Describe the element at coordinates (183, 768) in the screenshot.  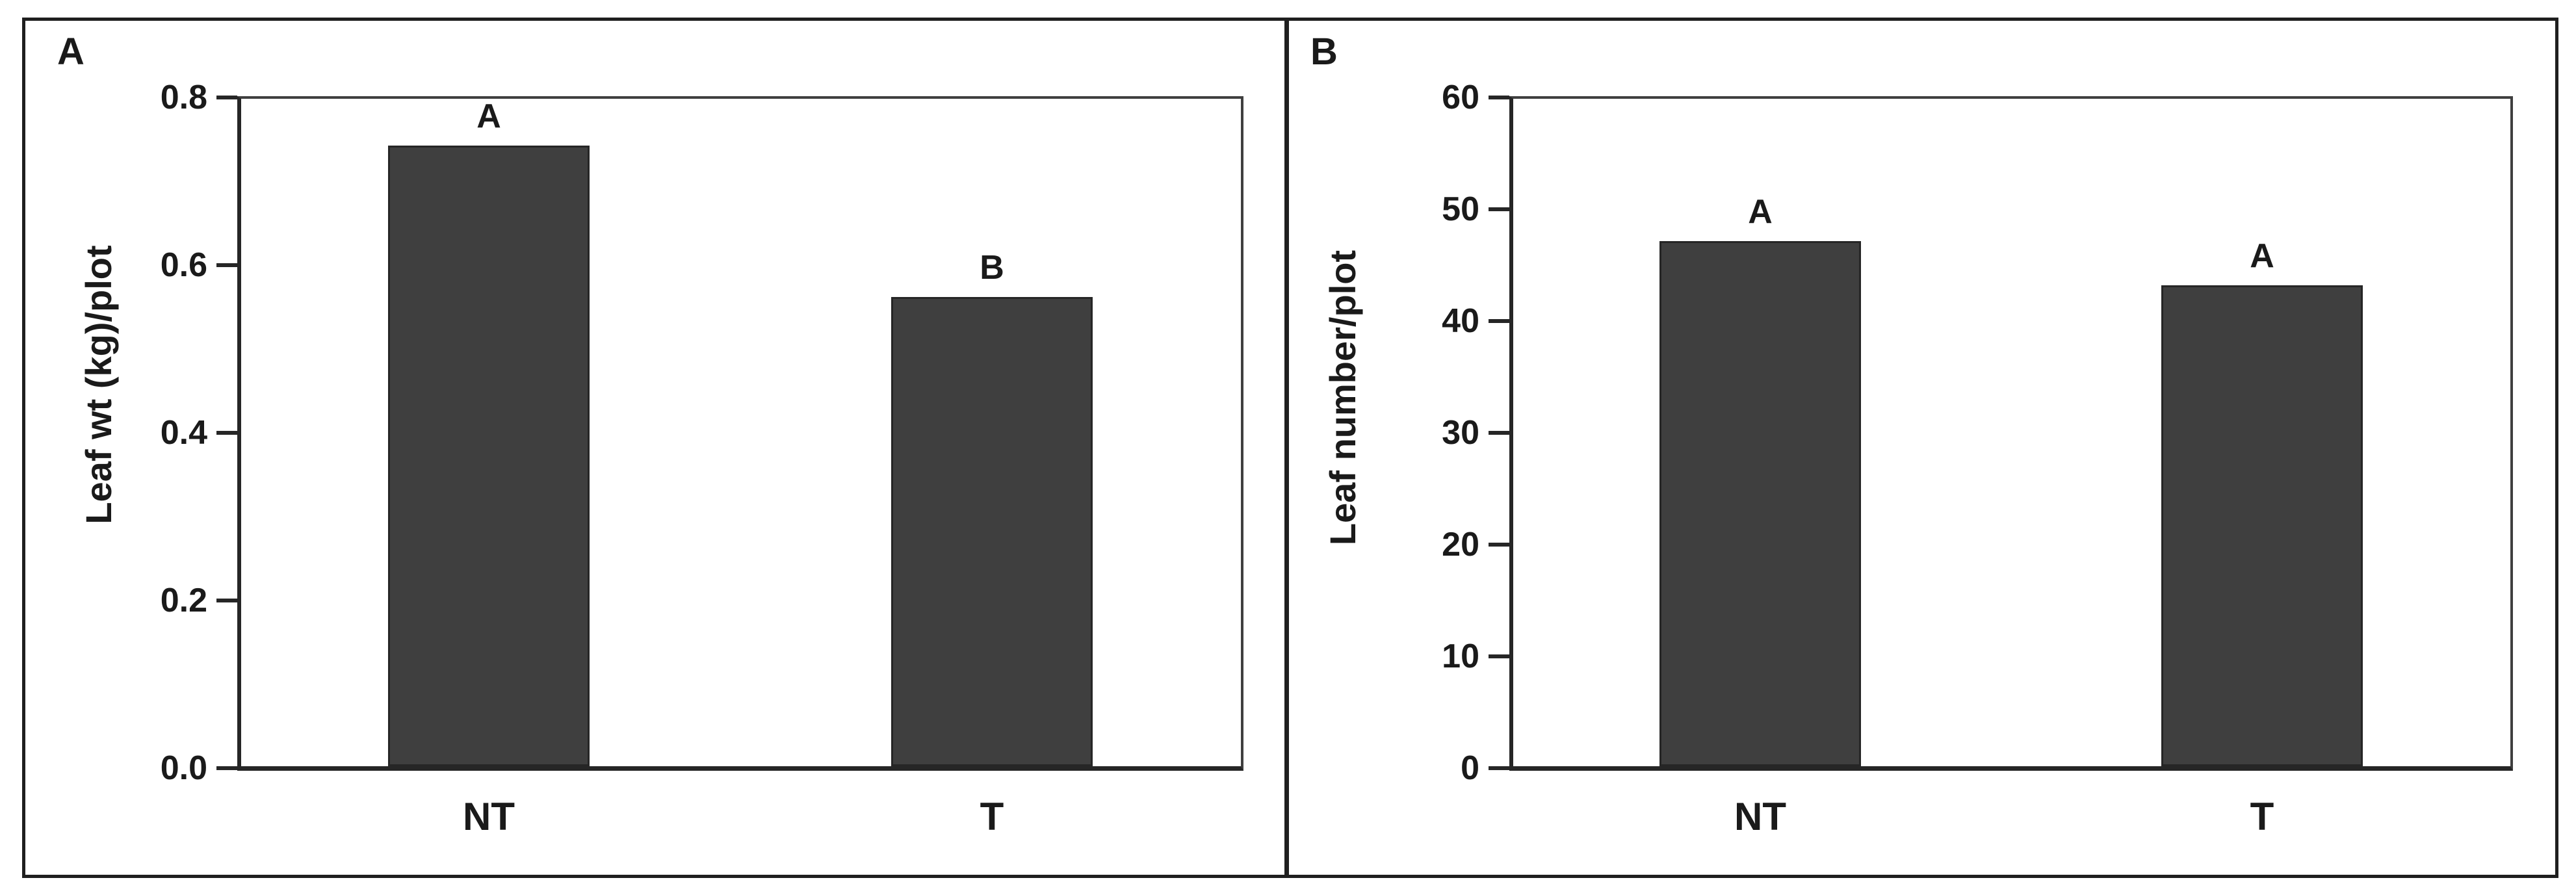
I see `y-tick-label: 0.0` at that location.